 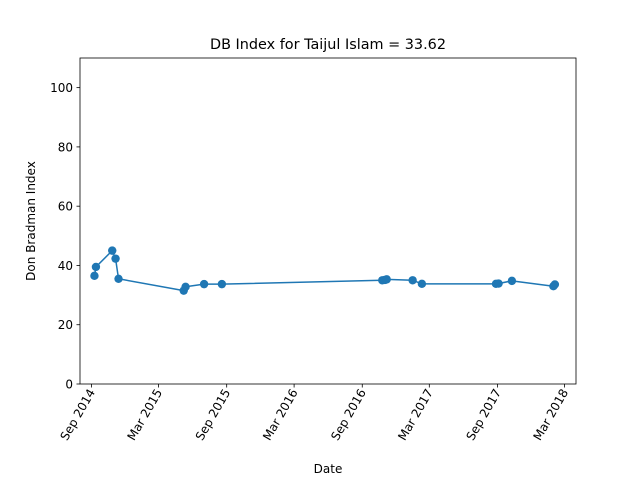 I want to click on y-axis-label: Don Bradman Index, so click(x=31, y=221).